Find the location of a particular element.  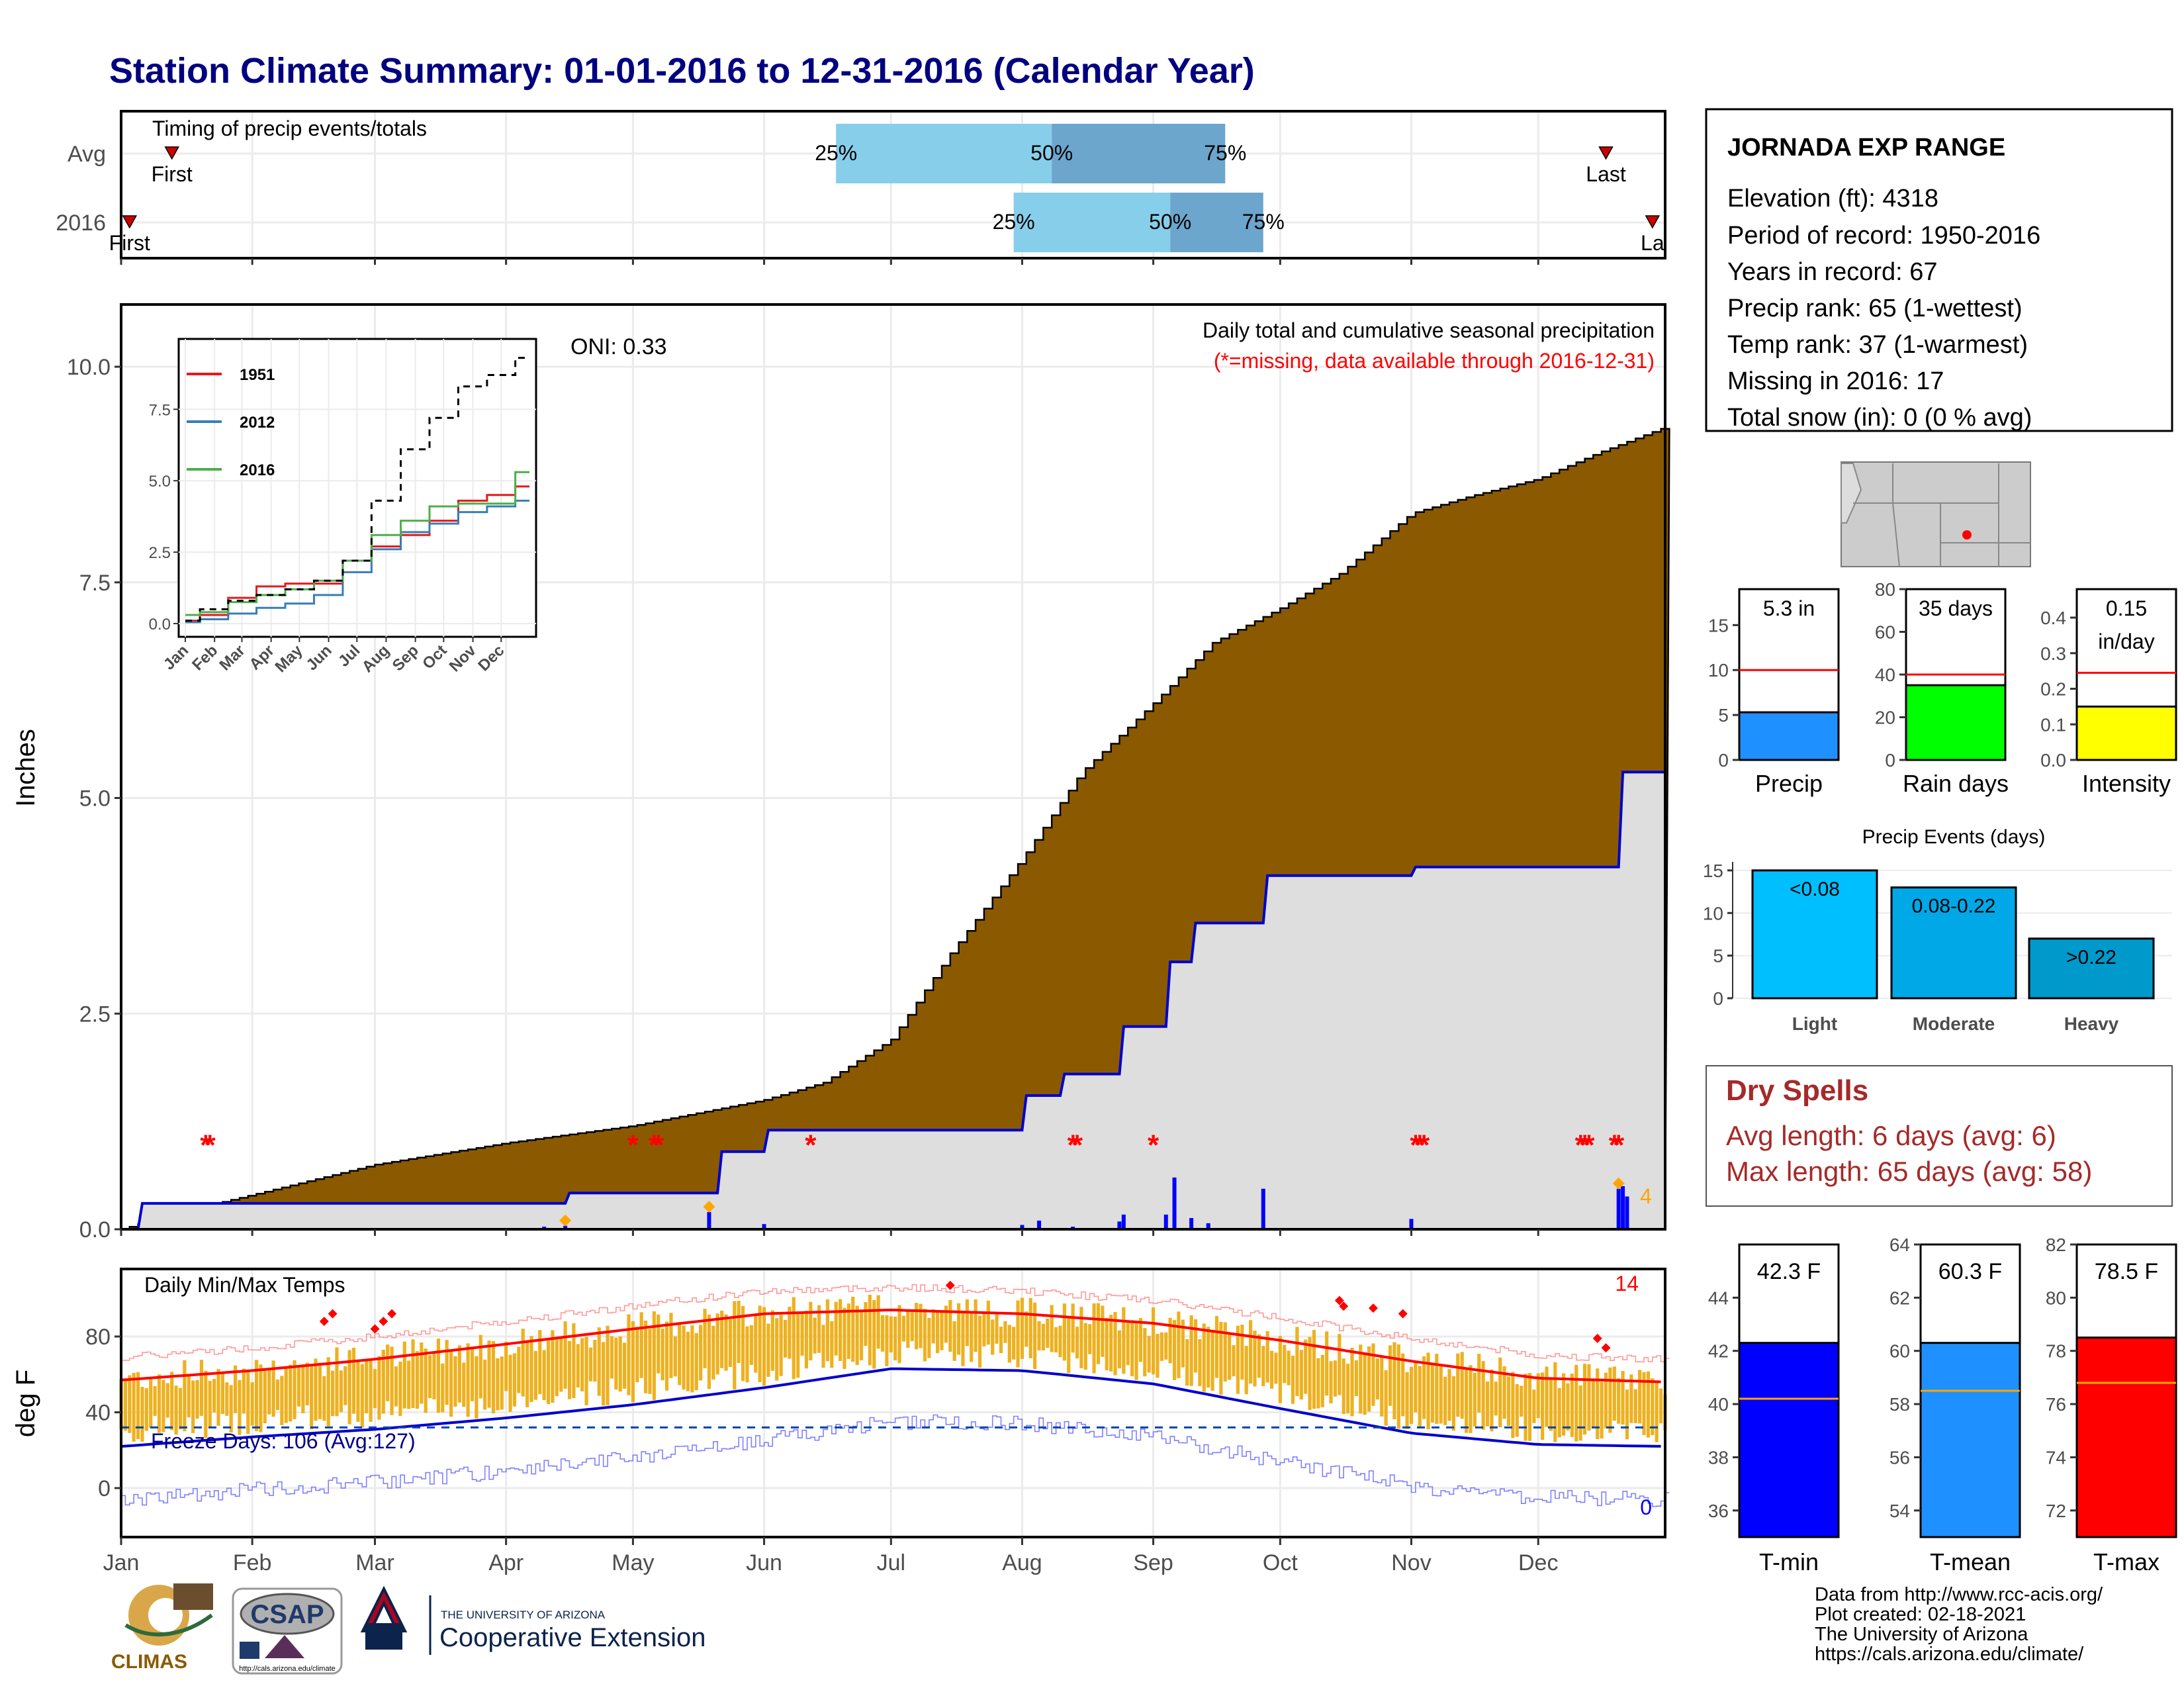

inset-ytick-label: 5.0 is located at coordinates (160, 482).